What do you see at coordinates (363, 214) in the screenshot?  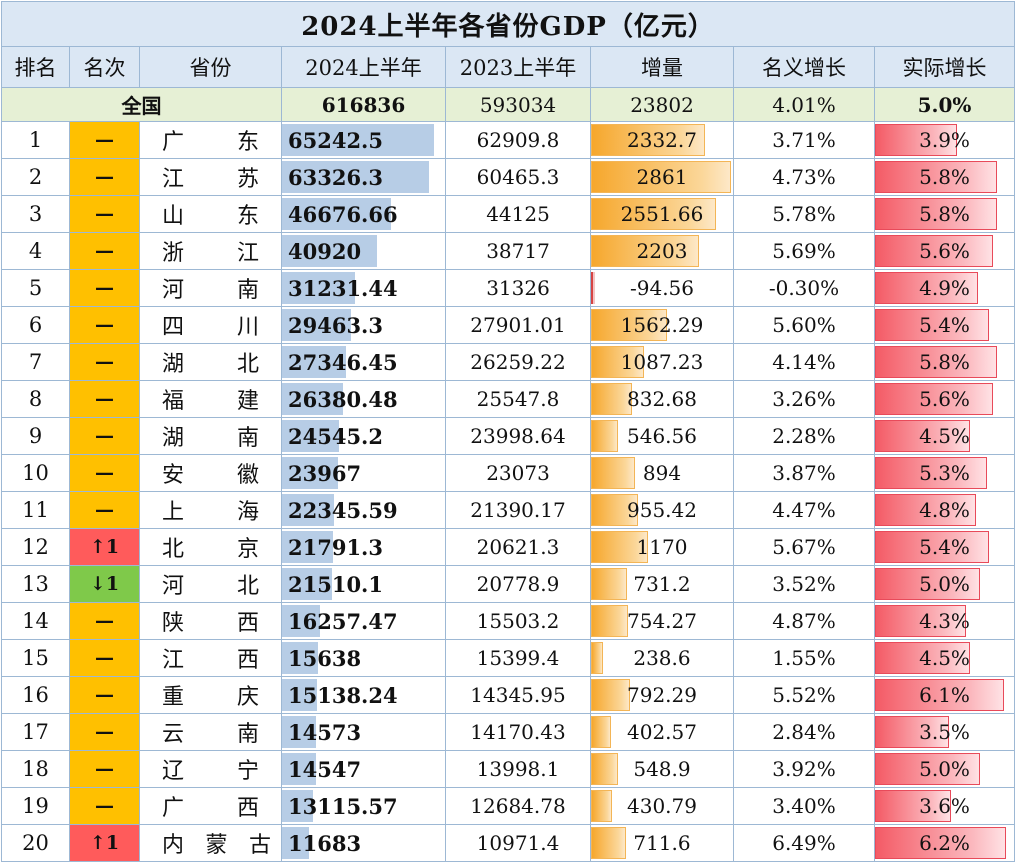 I see `gdp-2024-cell: 46676.66` at bounding box center [363, 214].